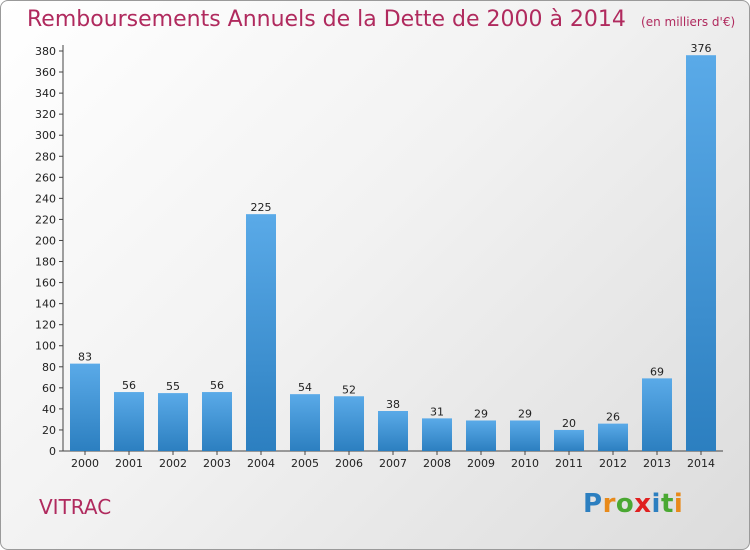  Describe the element at coordinates (173, 463) in the screenshot. I see `x-tick-label: 2002` at that location.